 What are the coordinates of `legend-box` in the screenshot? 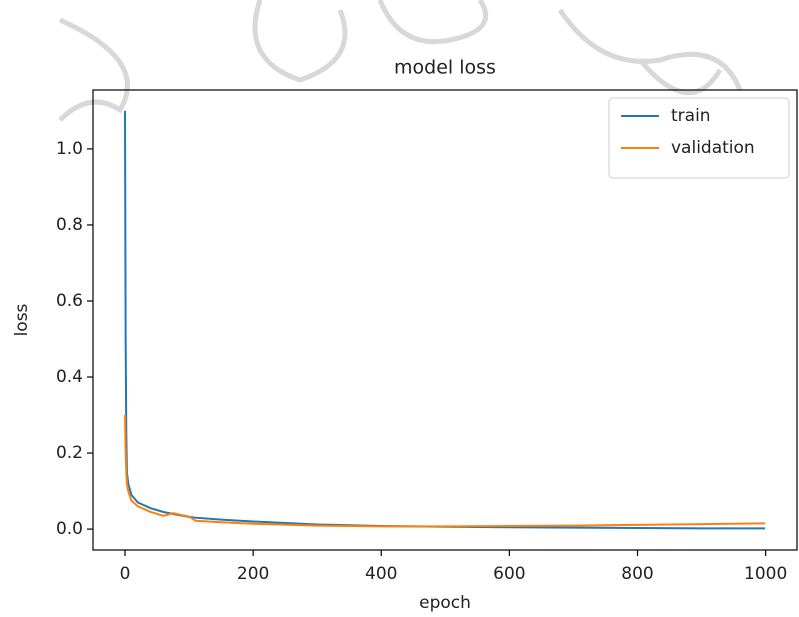 It's located at (699, 138).